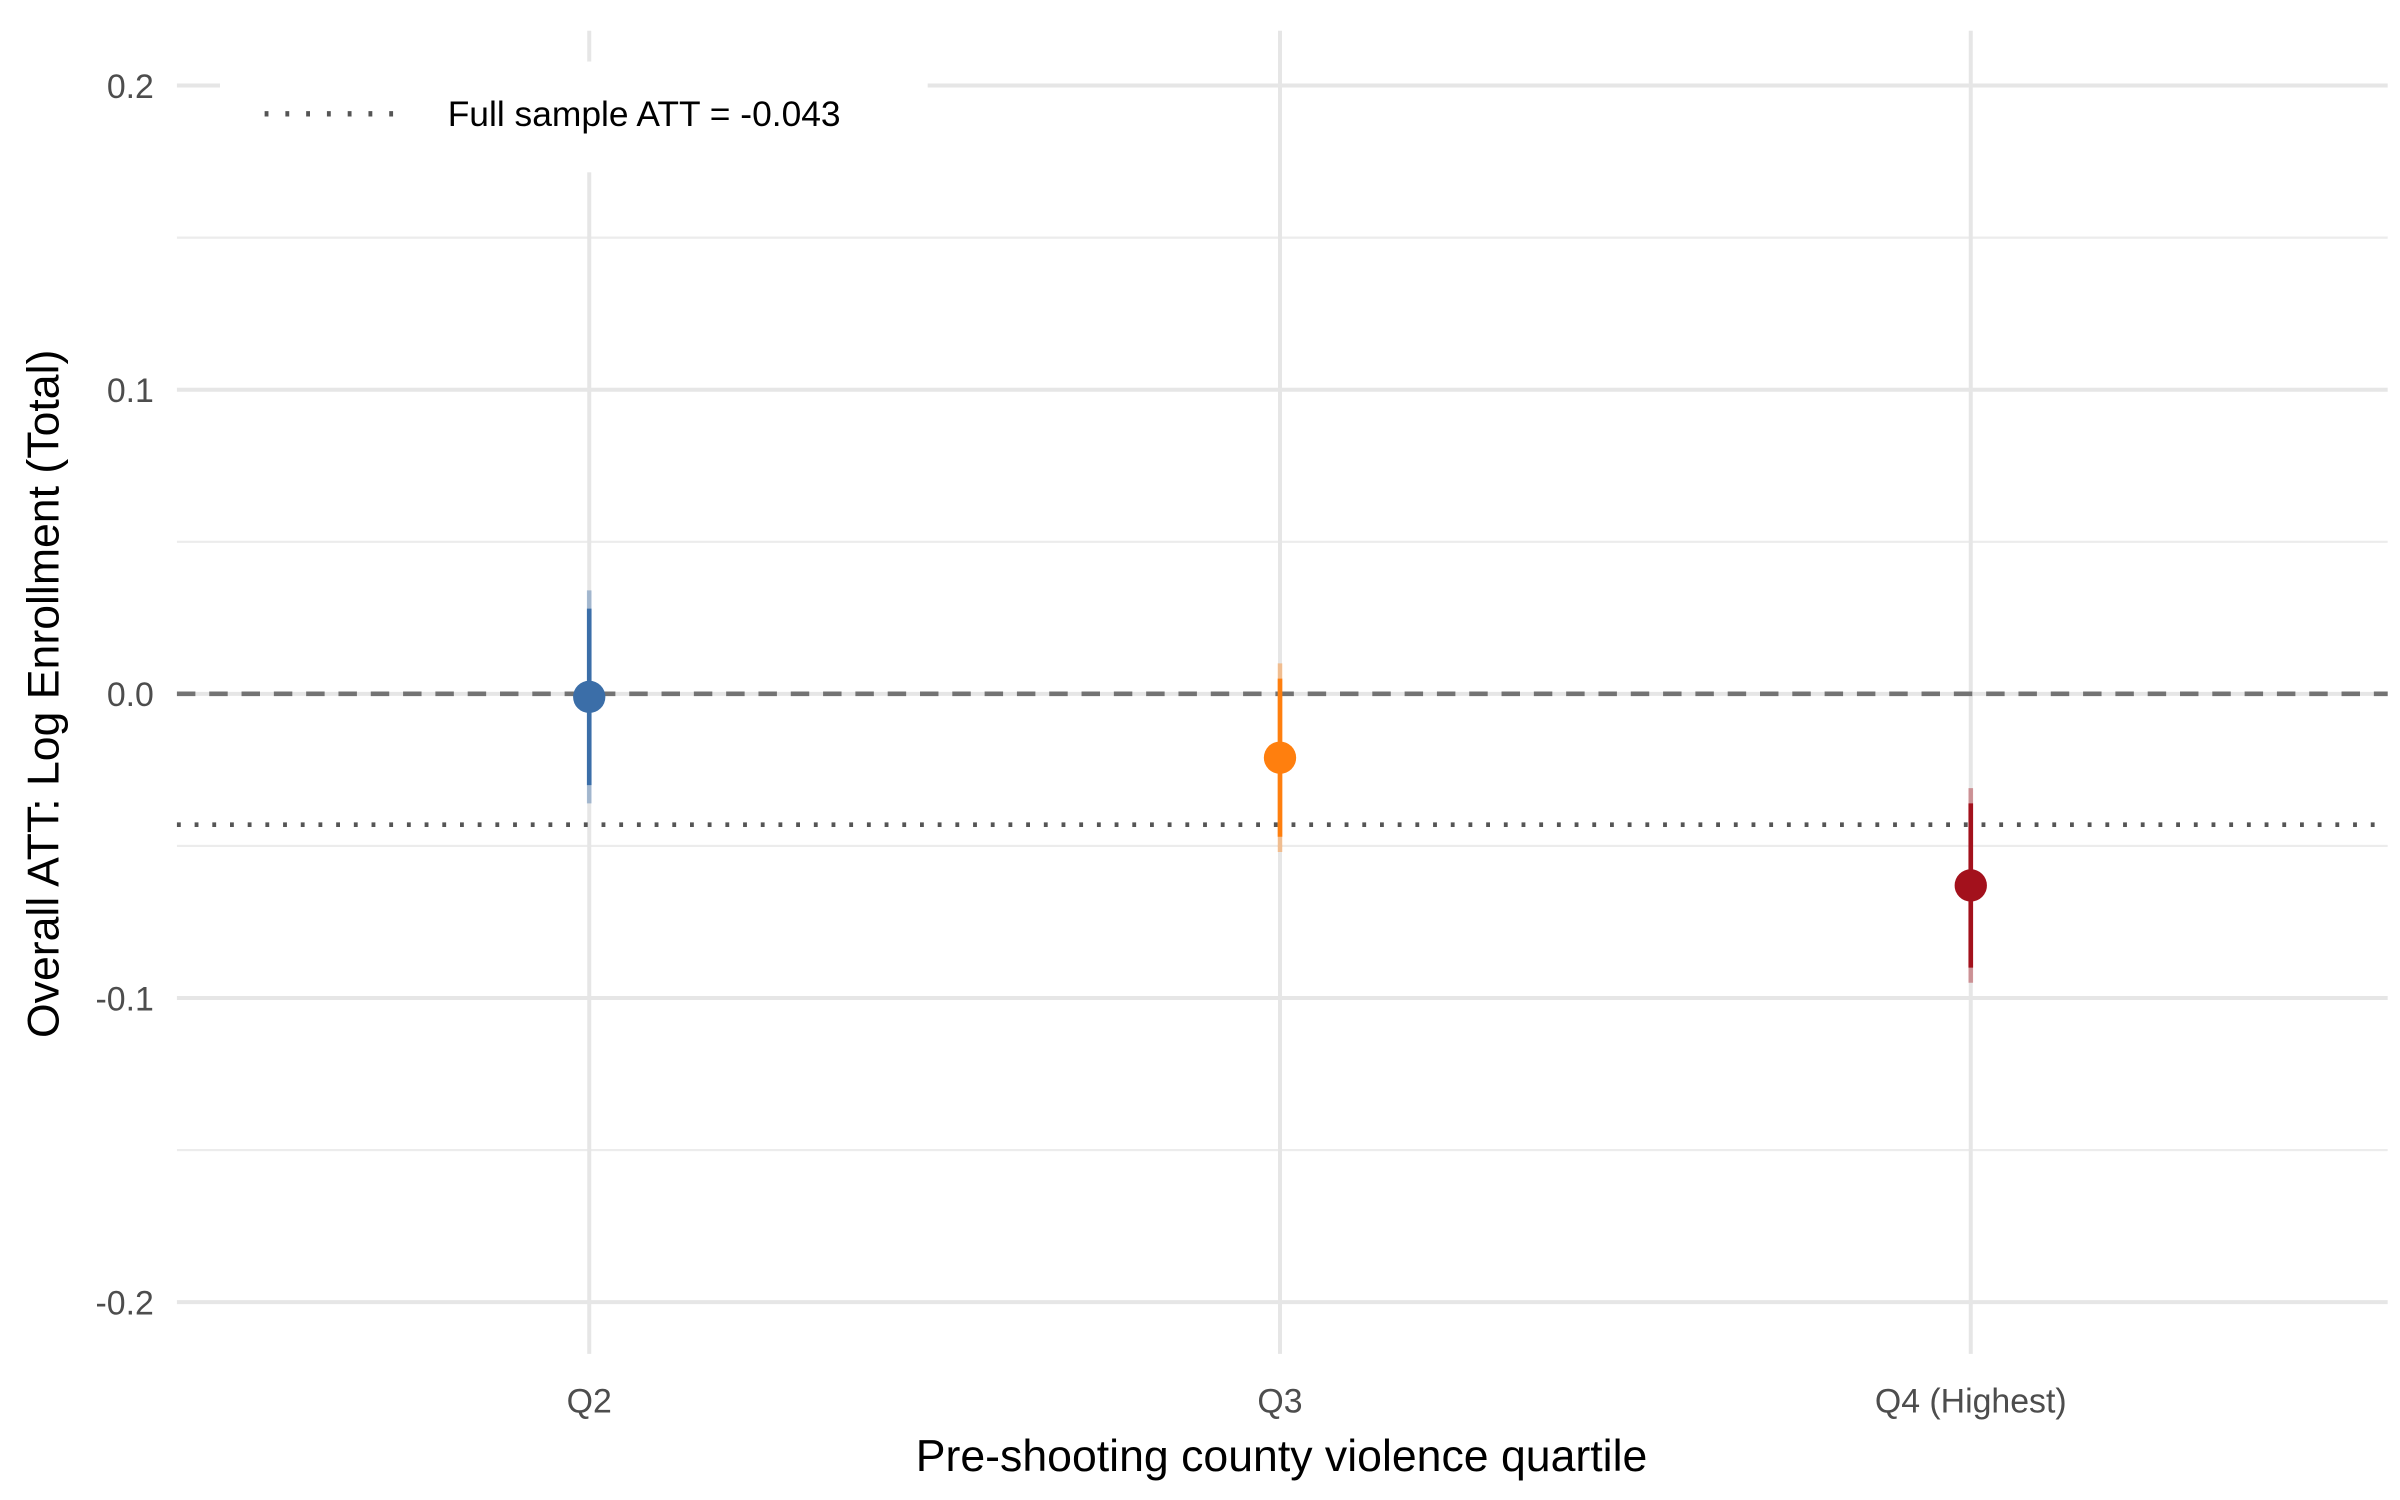 The image size is (2400, 1500). Describe the element at coordinates (125, 1303) in the screenshot. I see `y-tick-label: -0.2` at that location.